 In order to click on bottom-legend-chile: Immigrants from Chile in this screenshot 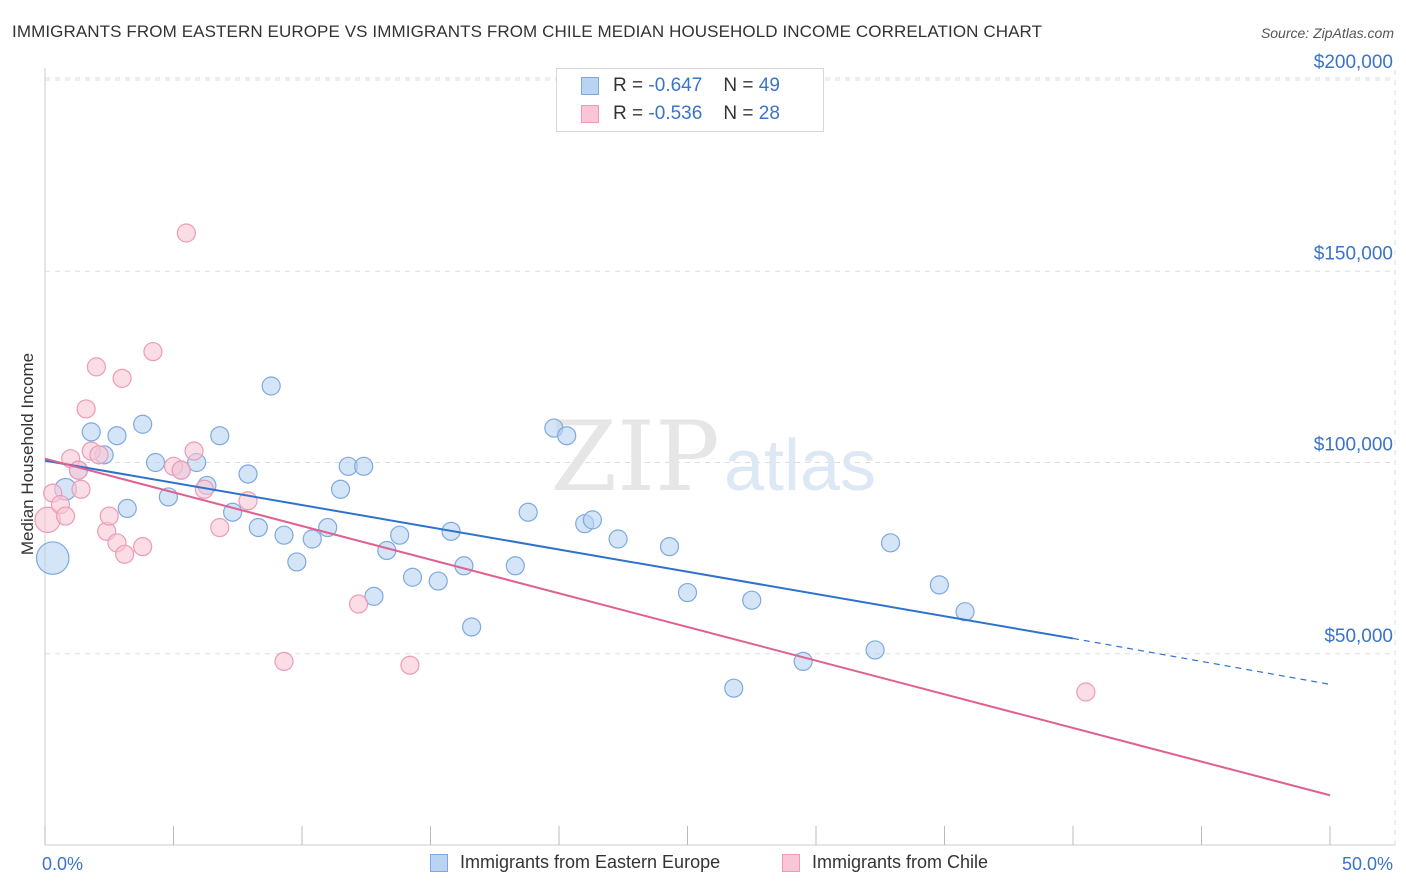, I will do `click(885, 862)`.